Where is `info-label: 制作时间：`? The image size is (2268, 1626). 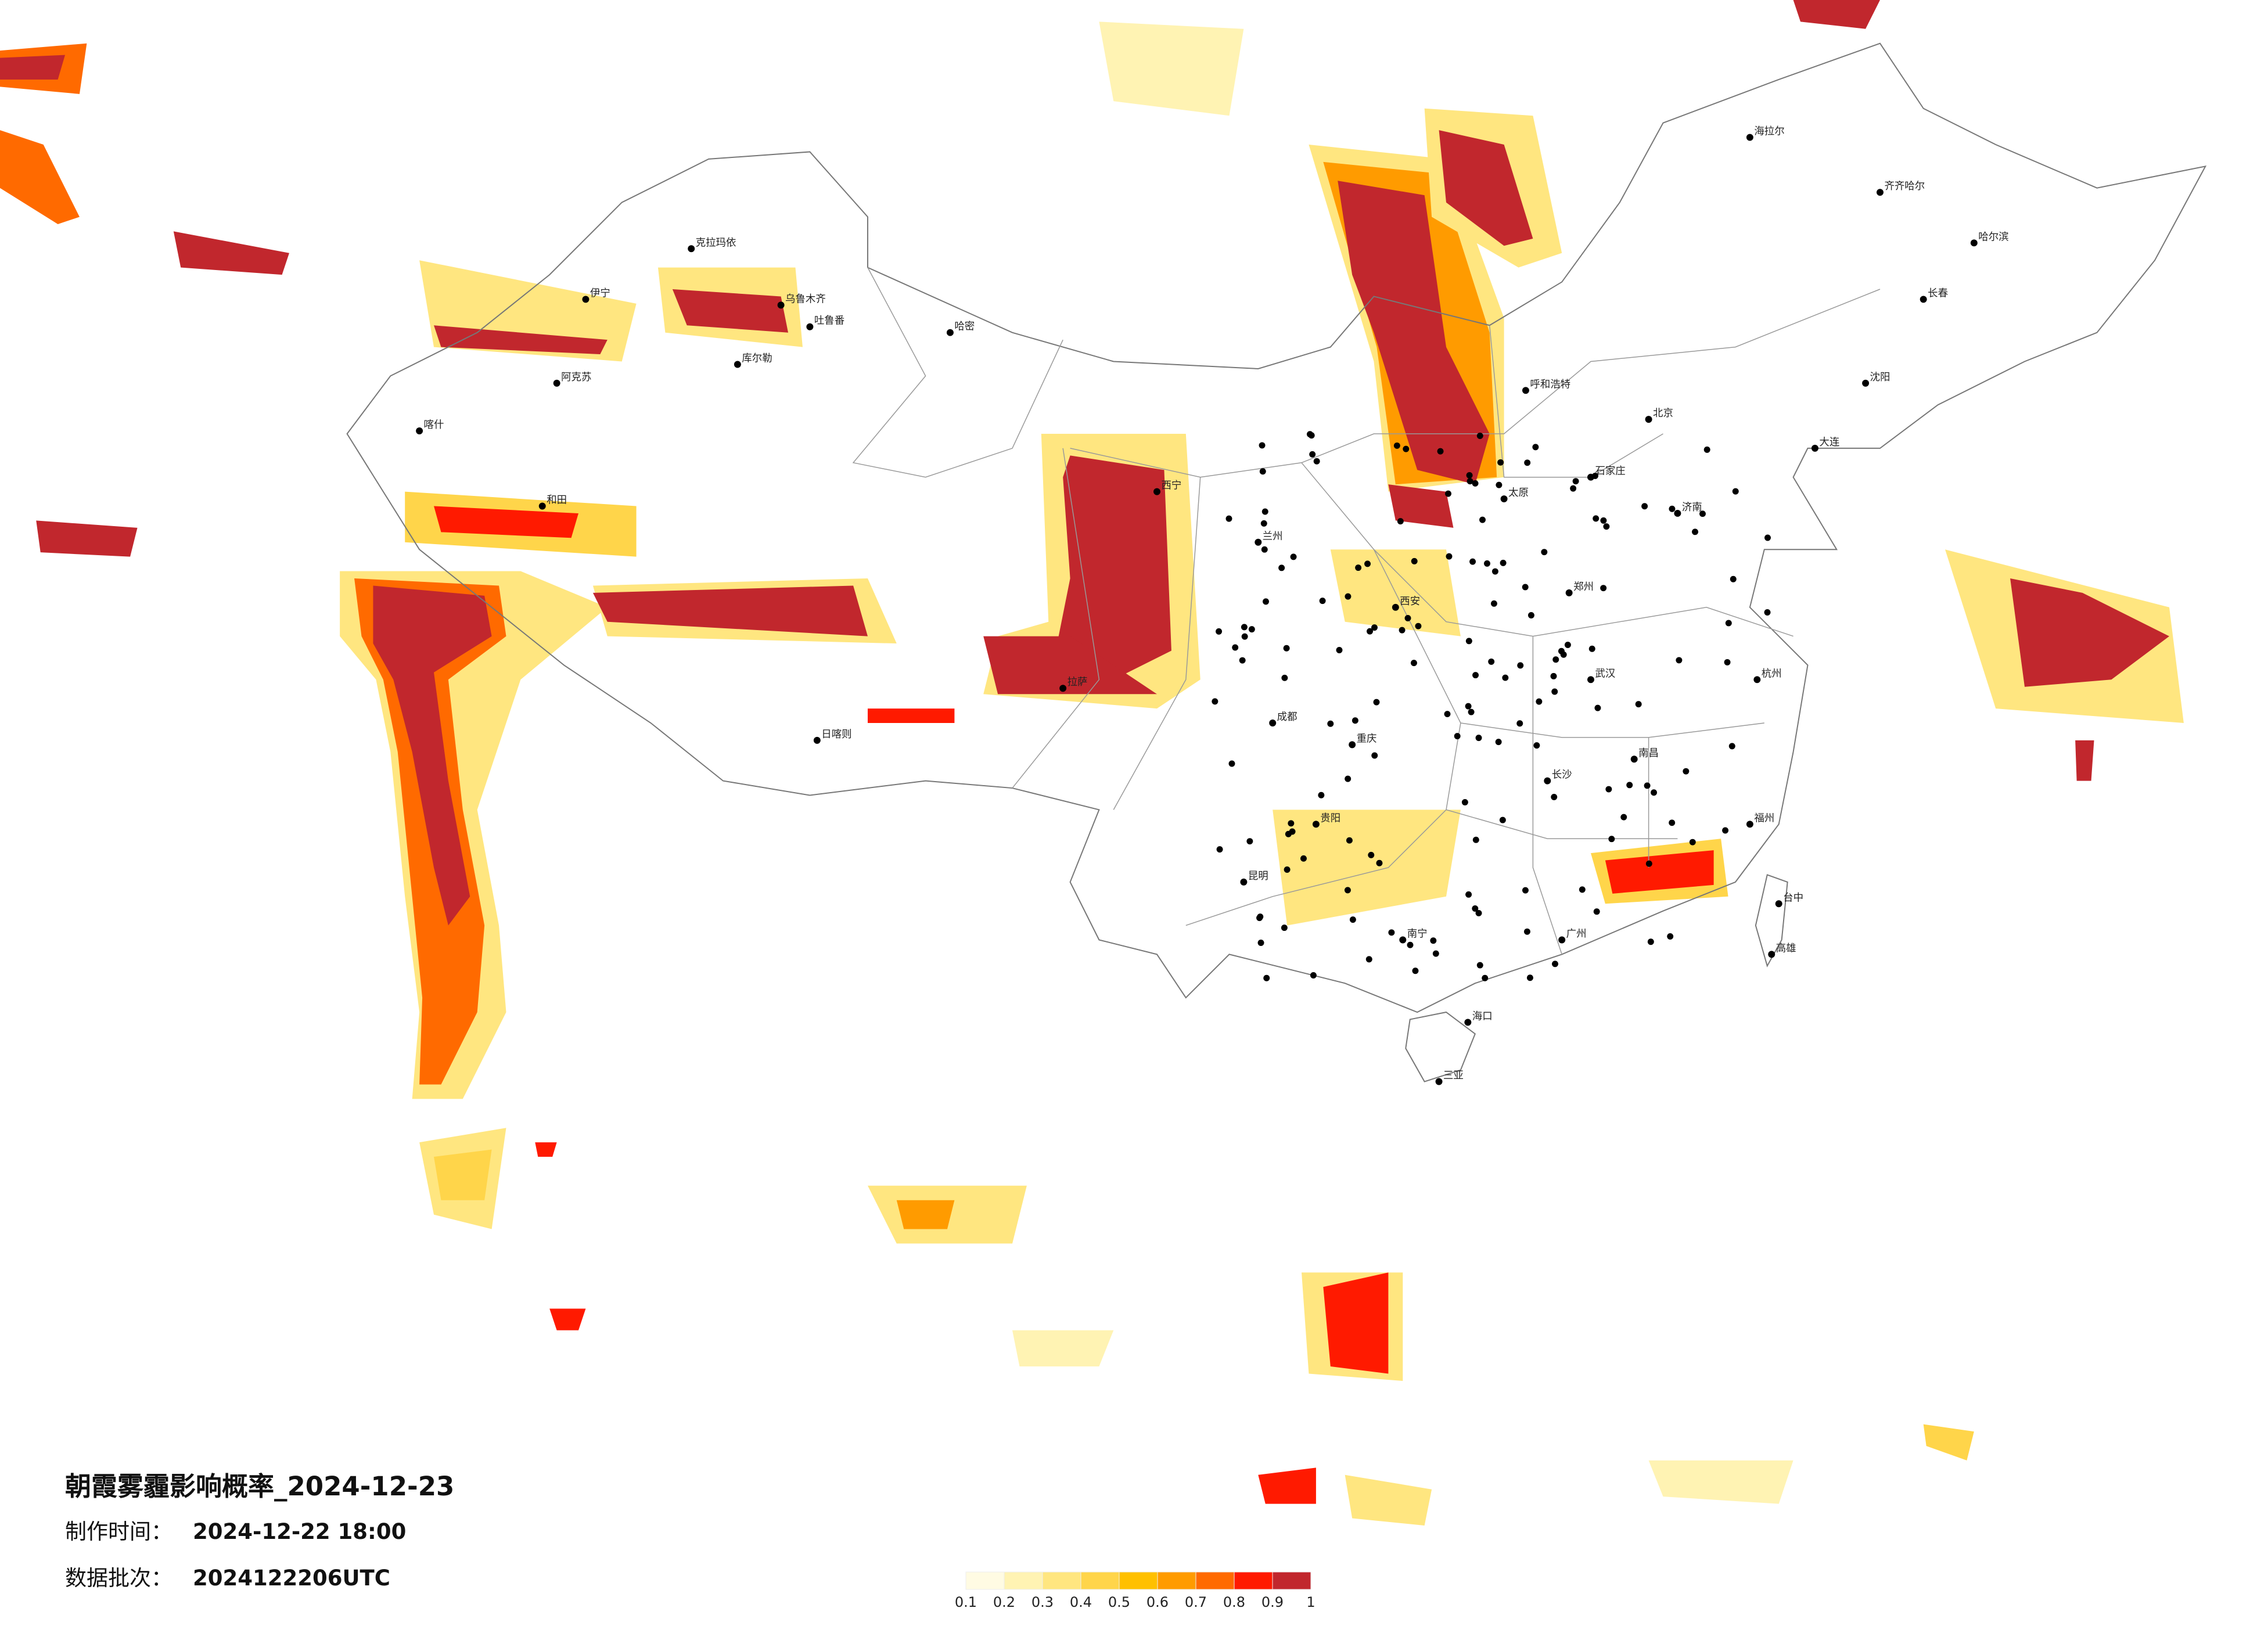
info-label: 制作时间： is located at coordinates (118, 1531).